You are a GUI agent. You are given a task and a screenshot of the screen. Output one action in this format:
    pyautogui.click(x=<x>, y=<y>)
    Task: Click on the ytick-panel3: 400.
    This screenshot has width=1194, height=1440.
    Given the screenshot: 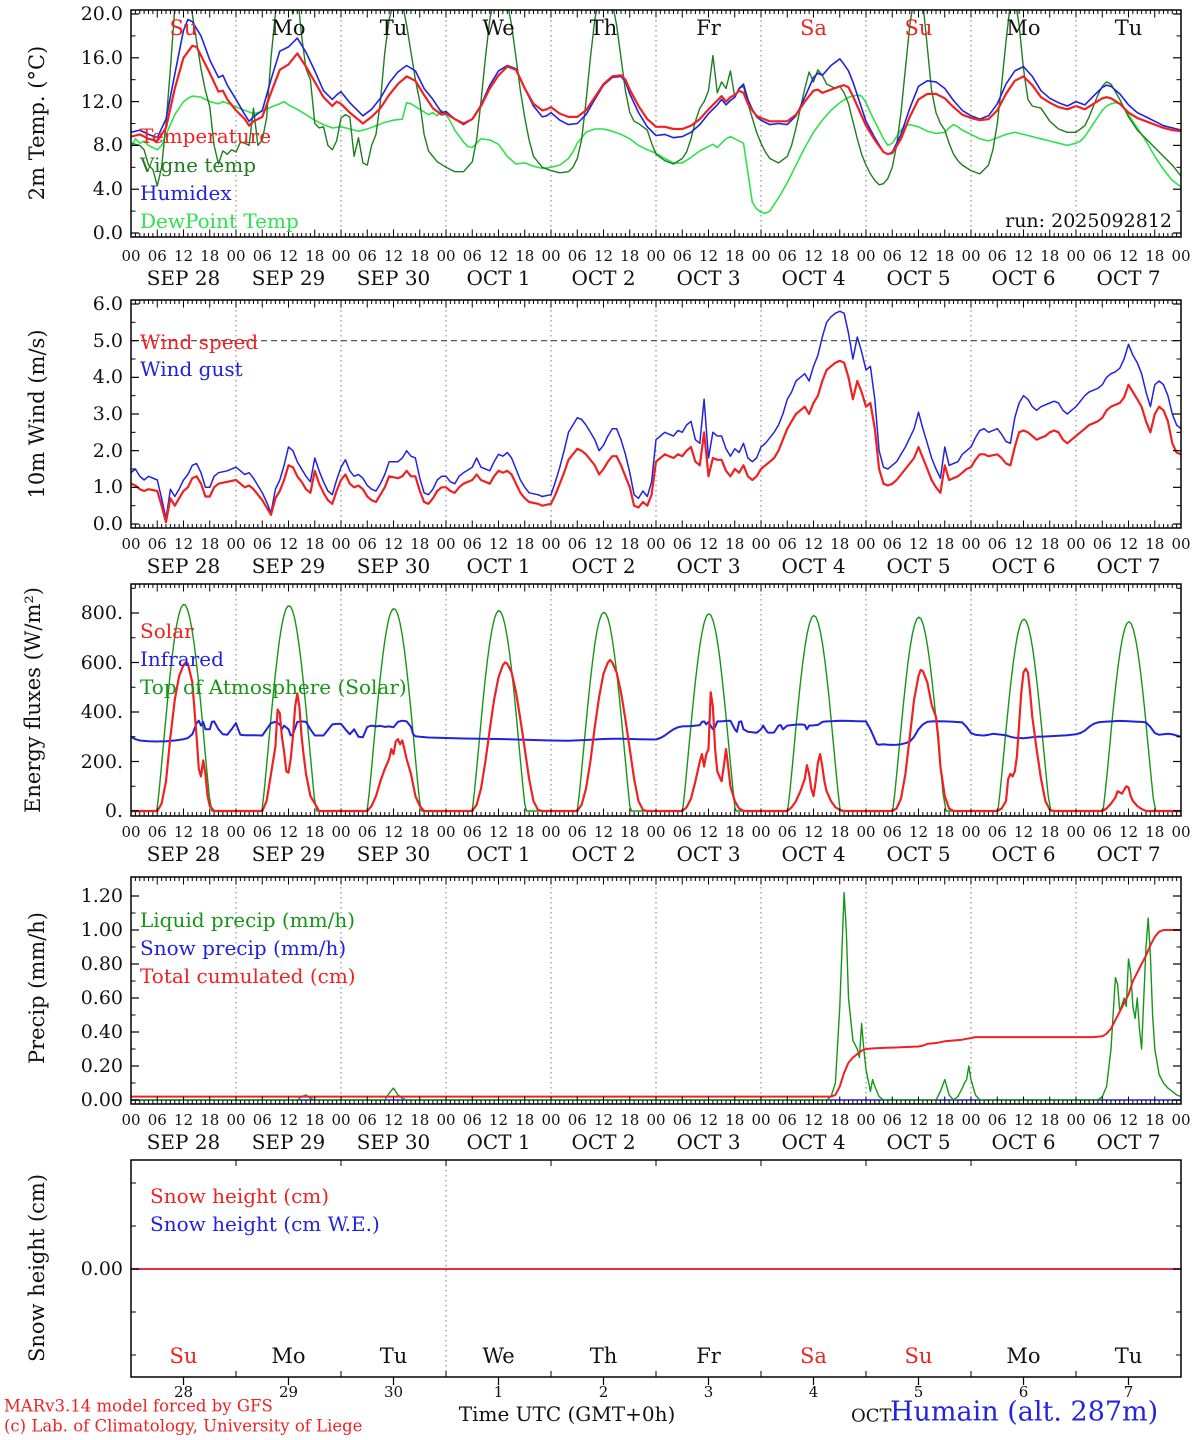 What is the action you would take?
    pyautogui.click(x=101, y=712)
    